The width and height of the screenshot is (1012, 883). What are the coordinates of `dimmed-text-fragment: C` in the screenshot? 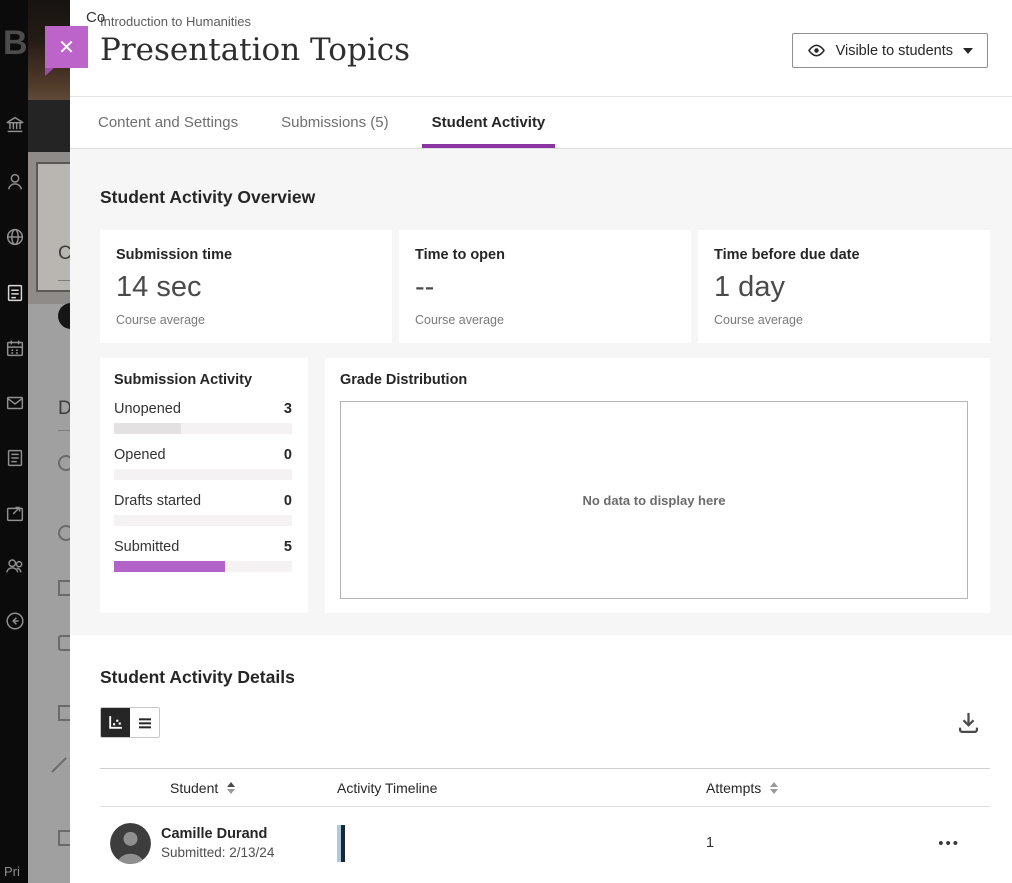 It's located at (65, 253).